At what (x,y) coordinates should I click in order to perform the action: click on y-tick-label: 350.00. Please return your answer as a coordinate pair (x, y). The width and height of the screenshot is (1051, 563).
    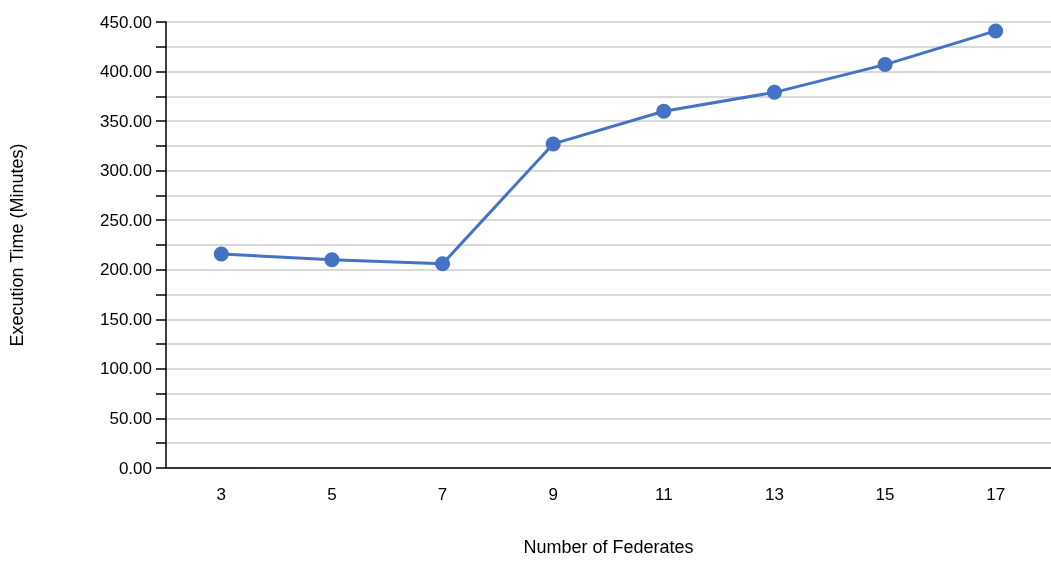
    Looking at the image, I should click on (126, 121).